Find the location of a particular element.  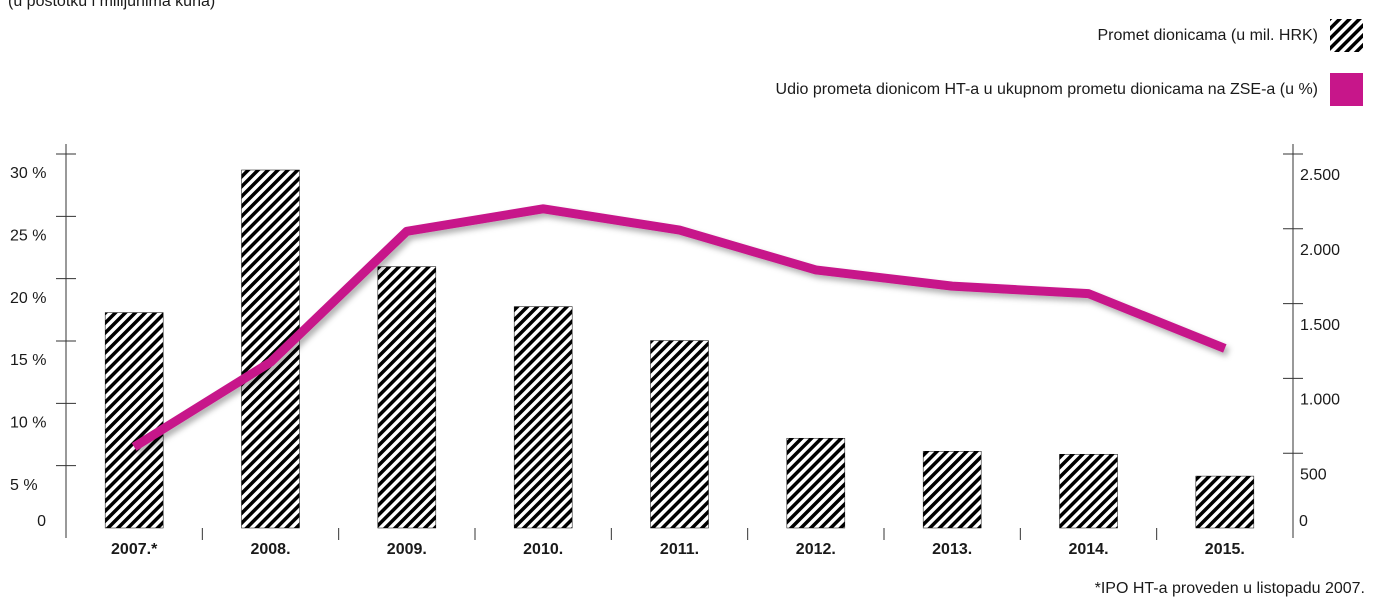

x-tick-label: 2012. is located at coordinates (816, 549).